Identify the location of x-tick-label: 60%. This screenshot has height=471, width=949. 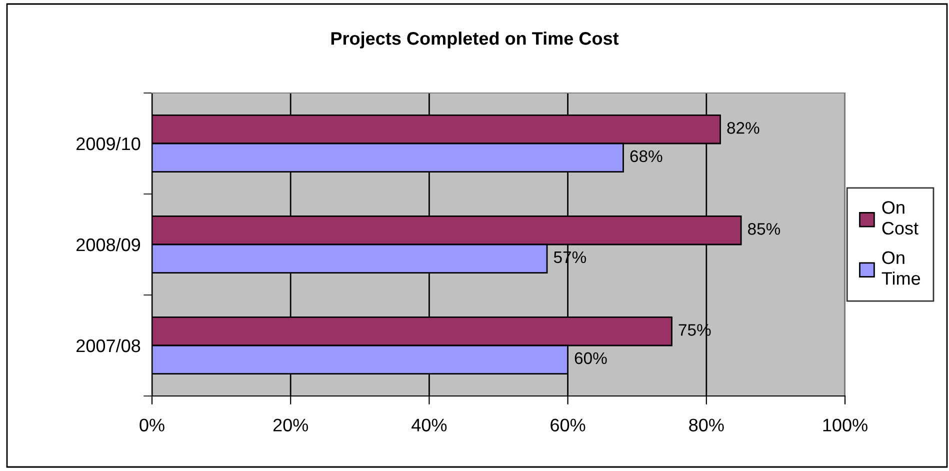
(568, 425).